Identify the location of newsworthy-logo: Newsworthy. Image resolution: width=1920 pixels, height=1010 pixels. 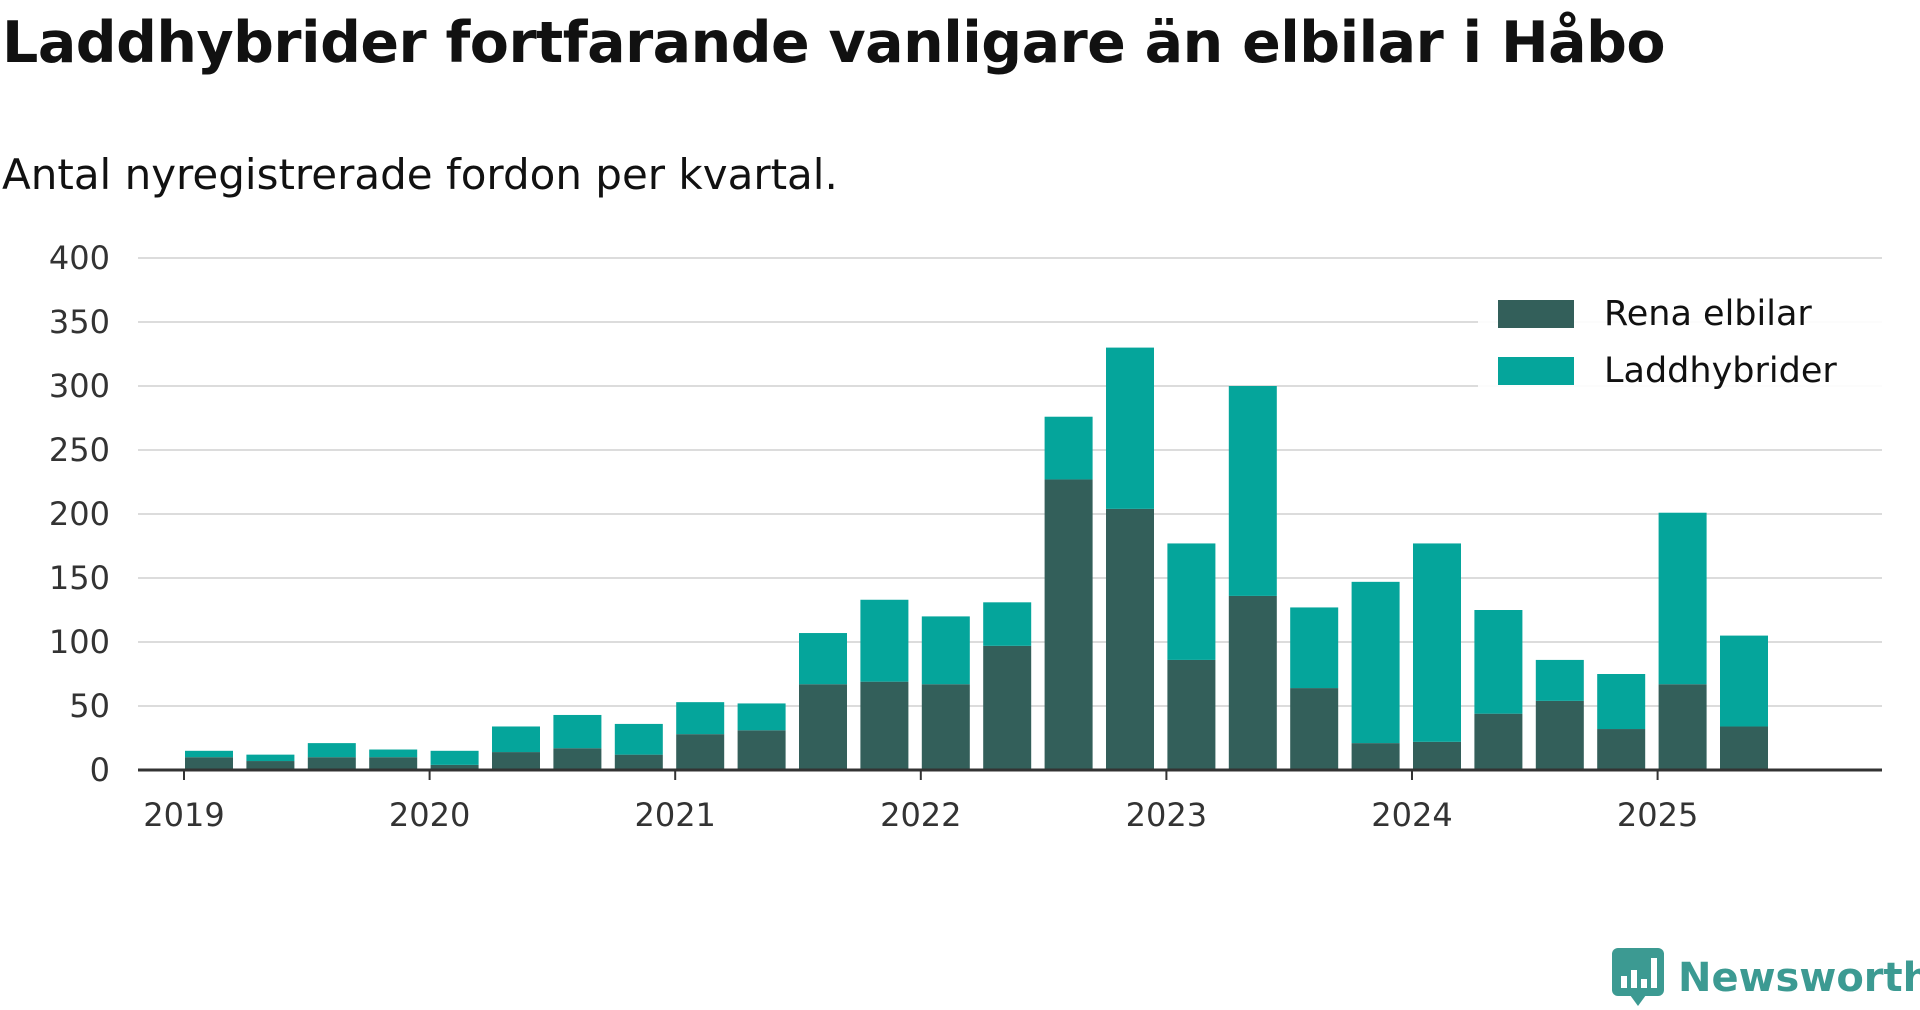
(1766, 978).